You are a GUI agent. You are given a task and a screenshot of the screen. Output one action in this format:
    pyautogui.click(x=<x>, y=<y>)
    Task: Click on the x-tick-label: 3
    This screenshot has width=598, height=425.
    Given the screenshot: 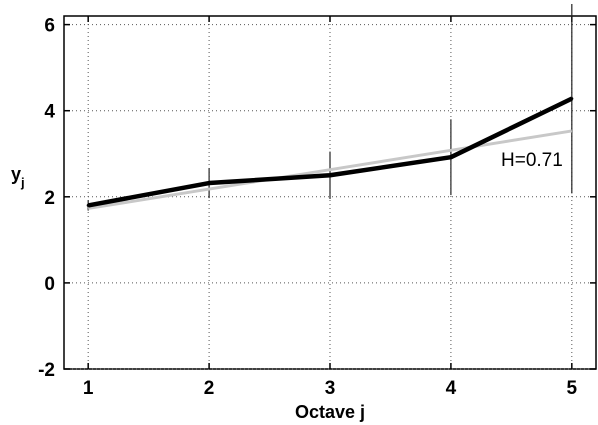 What is the action you would take?
    pyautogui.click(x=330, y=388)
    